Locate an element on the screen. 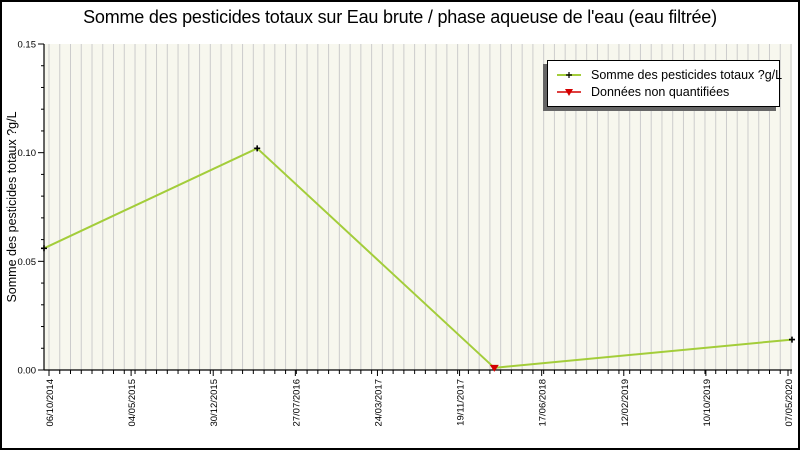 Image resolution: width=800 pixels, height=450 pixels. x-tick-label: 06/10/2014 is located at coordinates (50, 403).